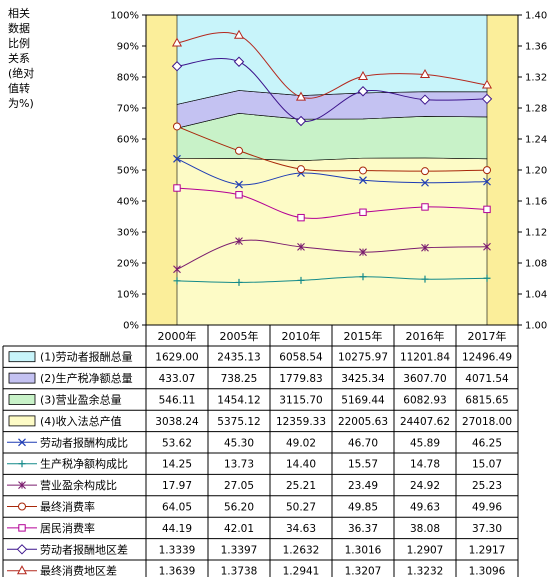 This screenshot has height=577, width=558. I want to click on right-tick-label: 1.16, so click(536, 202).